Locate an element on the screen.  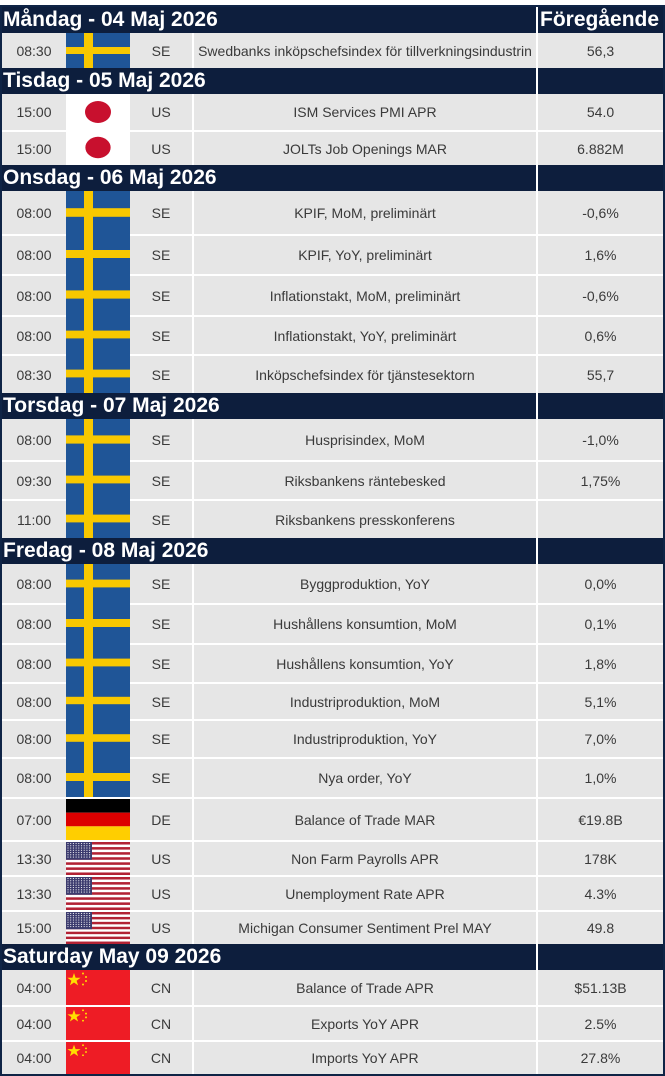
event-row: 04:00 CN Exports YoY APR 2.5% is located at coordinates (332, 1022).